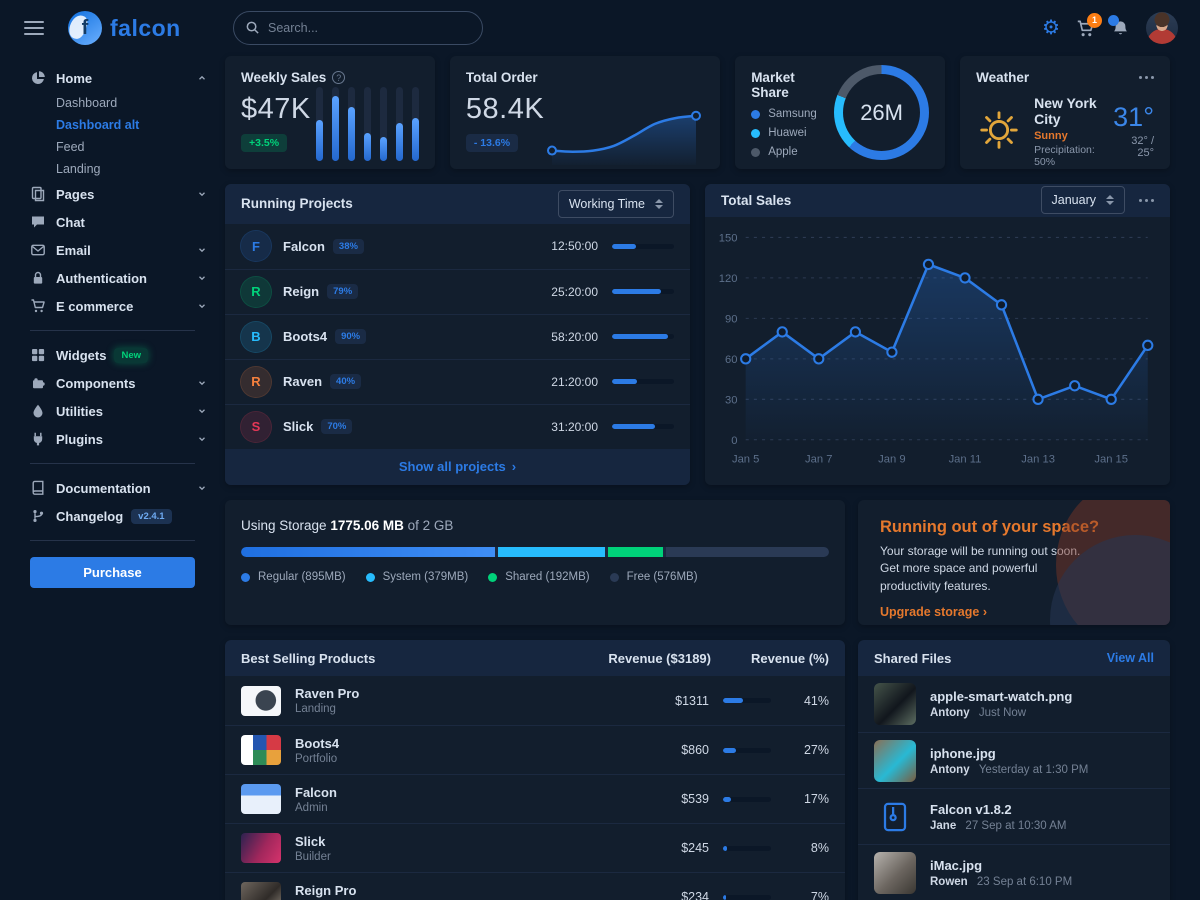 This screenshot has height=900, width=1200. I want to click on project-row-reign: R Reign 79% 25:20:00, so click(457, 291).